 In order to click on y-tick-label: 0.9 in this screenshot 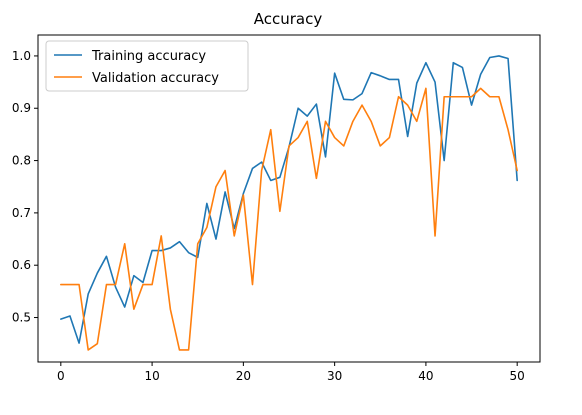, I will do `click(21, 108)`.